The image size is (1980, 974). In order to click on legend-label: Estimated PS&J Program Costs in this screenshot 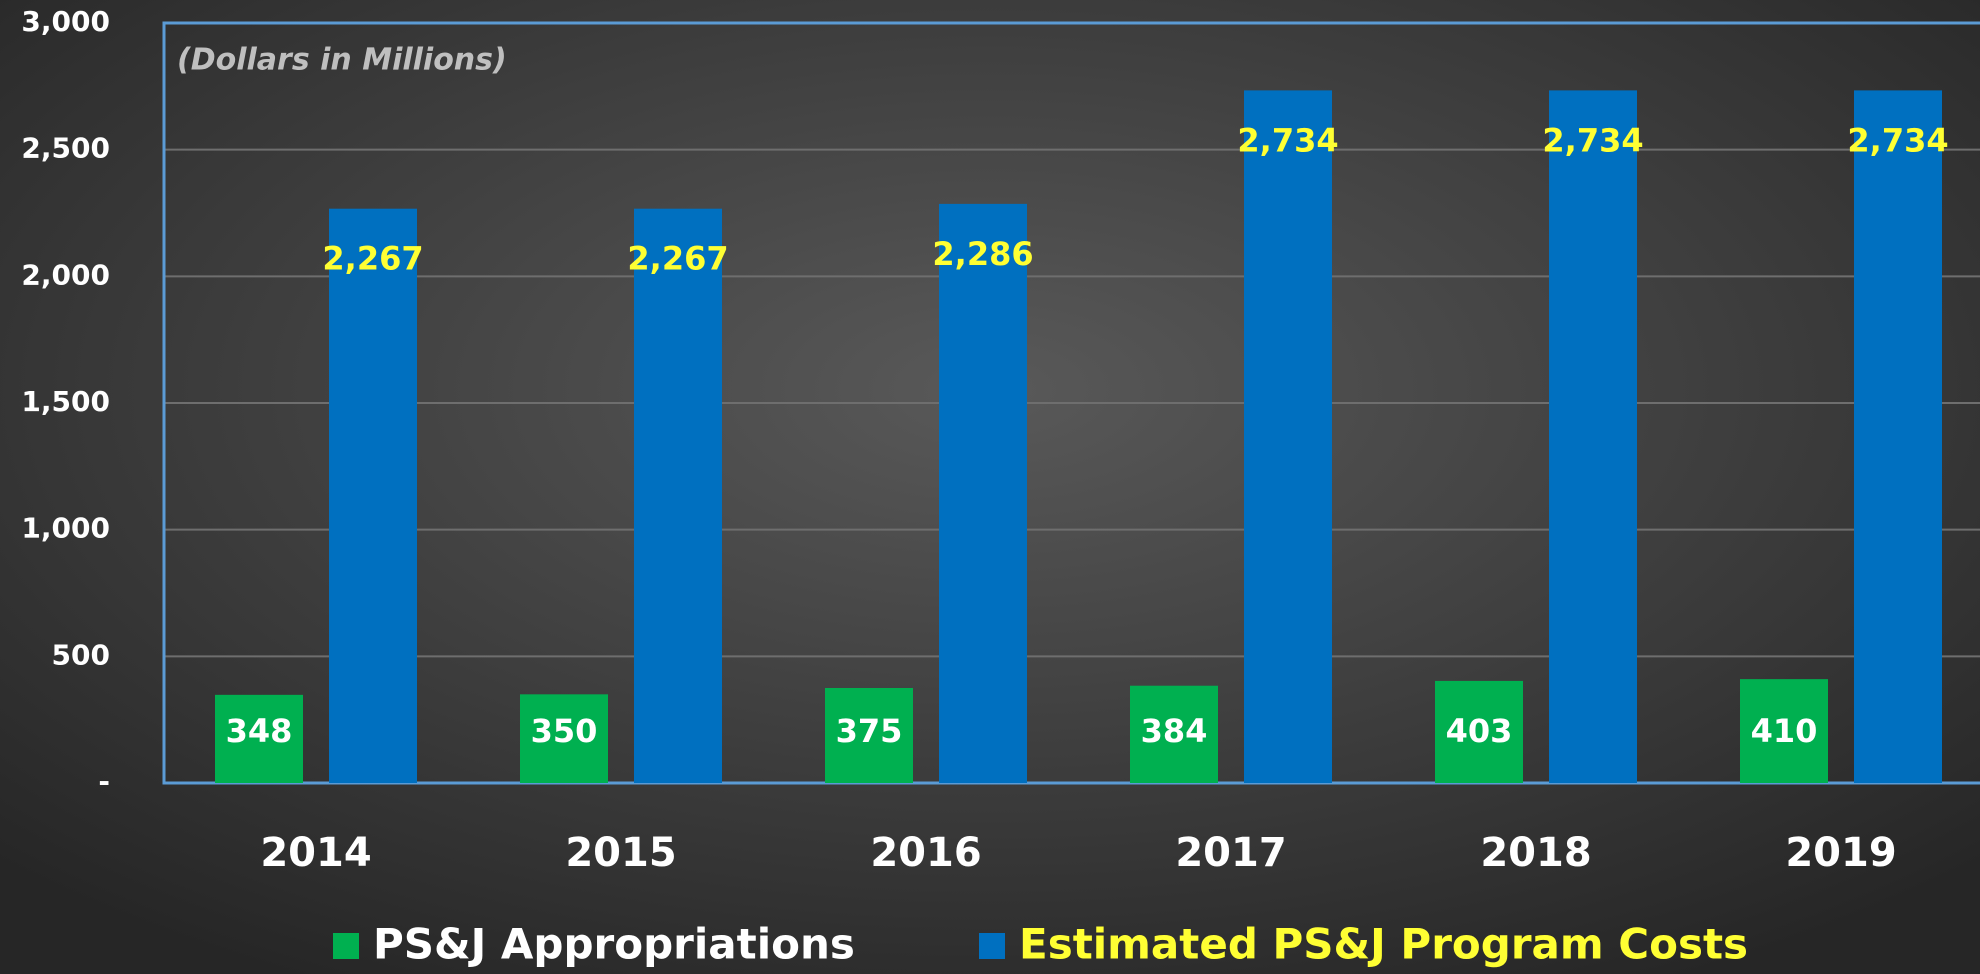, I will do `click(1383, 944)`.